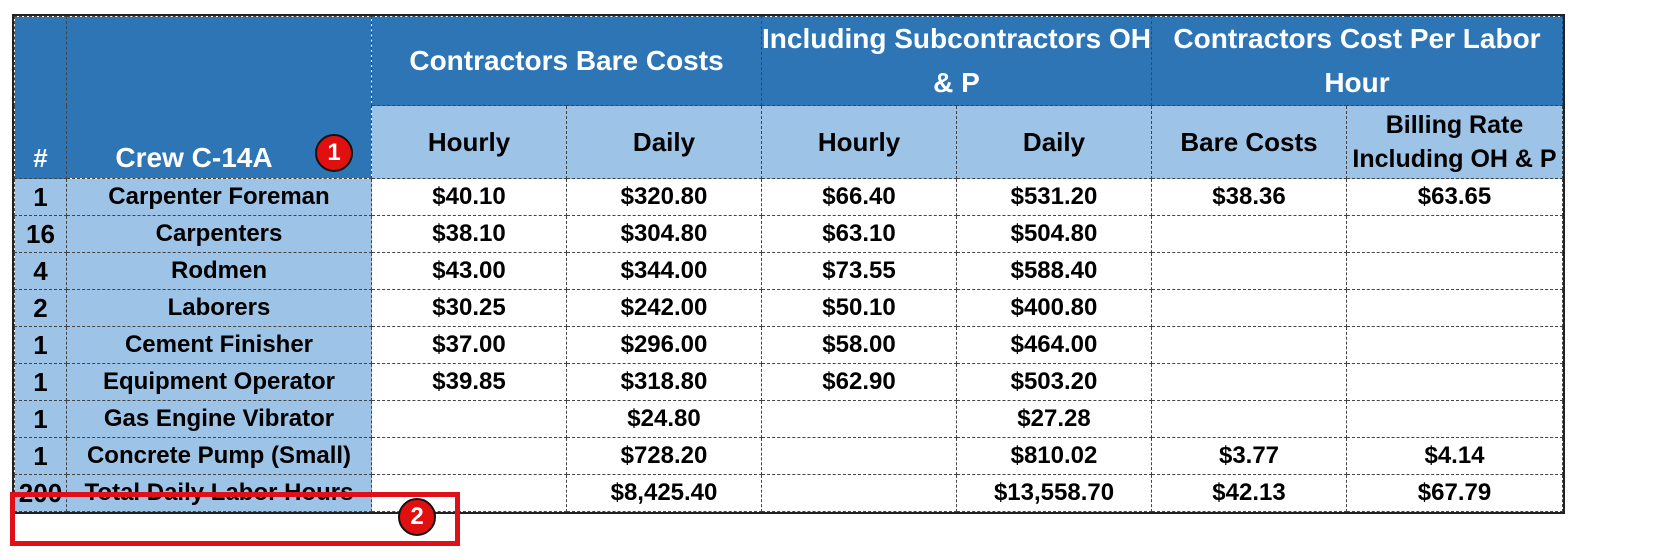  I want to click on table-row: 1 Gas Engine Vibrator $24.80 $27.28, so click(788, 419).